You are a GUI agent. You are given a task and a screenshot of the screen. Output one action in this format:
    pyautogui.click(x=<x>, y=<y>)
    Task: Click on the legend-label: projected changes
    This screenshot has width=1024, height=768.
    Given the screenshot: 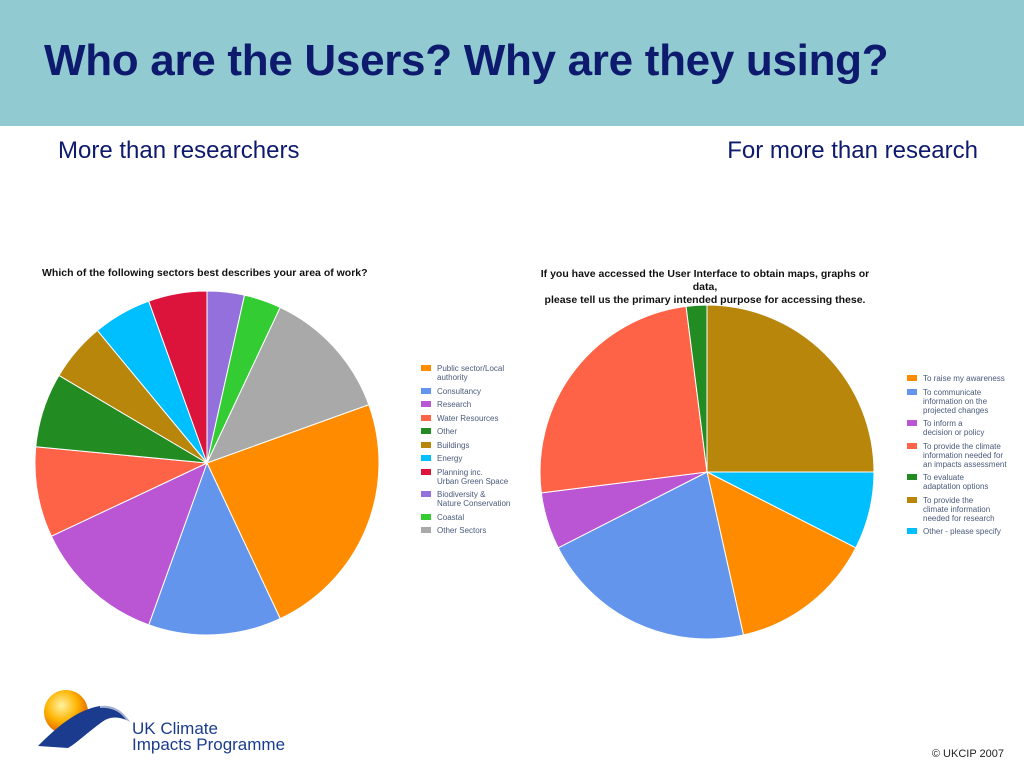 What is the action you would take?
    pyautogui.click(x=956, y=410)
    